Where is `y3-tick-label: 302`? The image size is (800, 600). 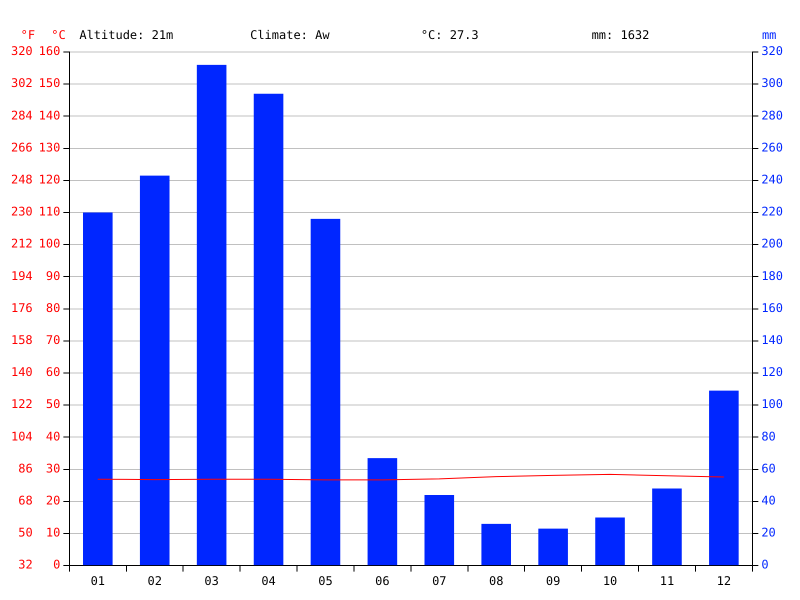 y3-tick-label: 302 is located at coordinates (21, 83).